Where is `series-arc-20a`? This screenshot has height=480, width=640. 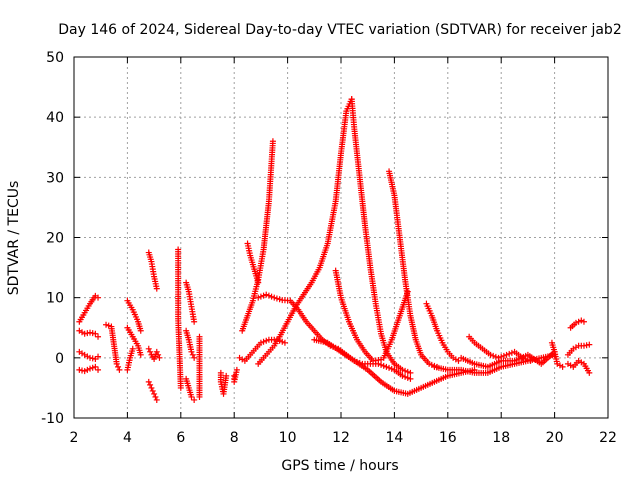 series-arc-20a is located at coordinates (557, 354).